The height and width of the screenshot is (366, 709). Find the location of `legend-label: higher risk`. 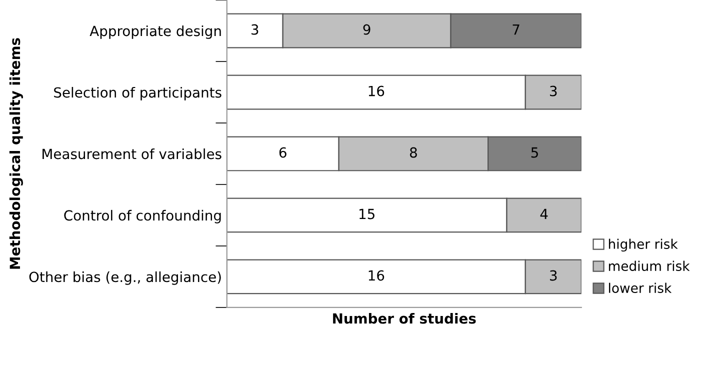

legend-label: higher risk is located at coordinates (643, 245).